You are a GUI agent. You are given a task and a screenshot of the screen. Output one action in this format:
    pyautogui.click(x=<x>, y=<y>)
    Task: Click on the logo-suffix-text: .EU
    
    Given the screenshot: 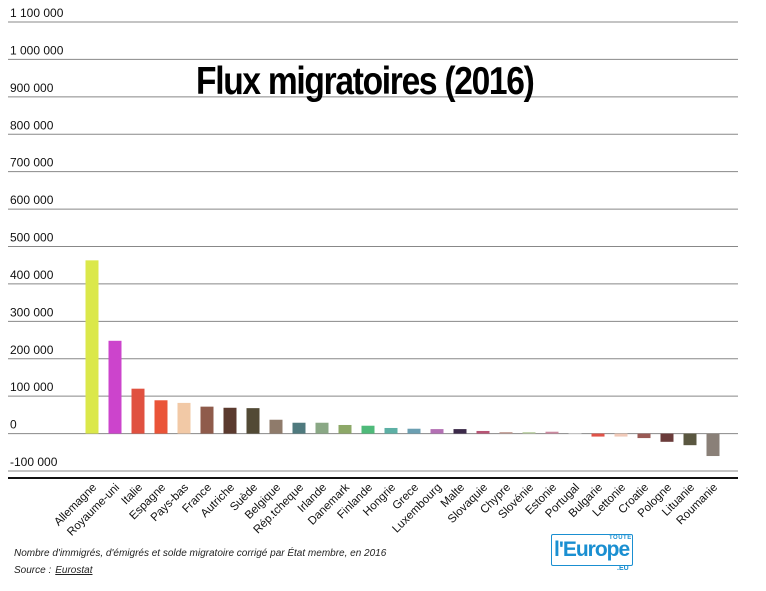 What is the action you would take?
    pyautogui.click(x=623, y=568)
    